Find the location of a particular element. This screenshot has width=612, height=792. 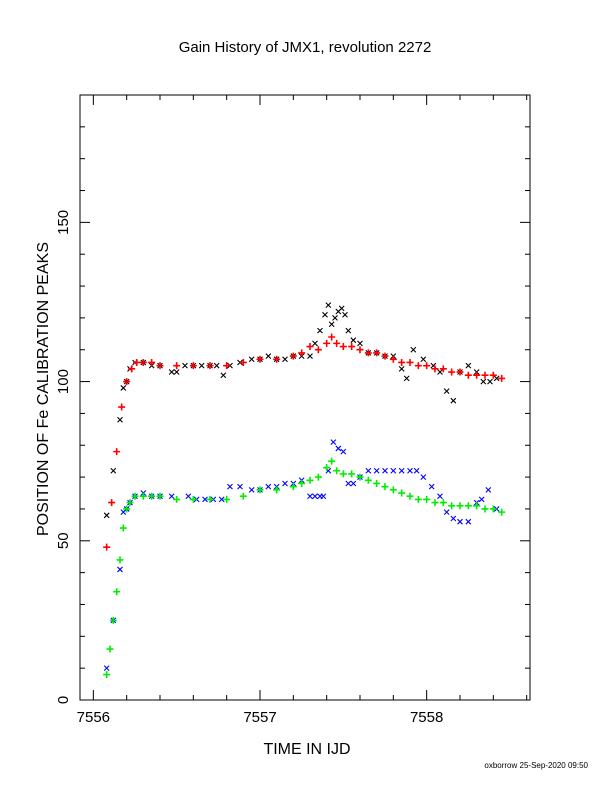

x-tick-label: 7558 is located at coordinates (426, 717).